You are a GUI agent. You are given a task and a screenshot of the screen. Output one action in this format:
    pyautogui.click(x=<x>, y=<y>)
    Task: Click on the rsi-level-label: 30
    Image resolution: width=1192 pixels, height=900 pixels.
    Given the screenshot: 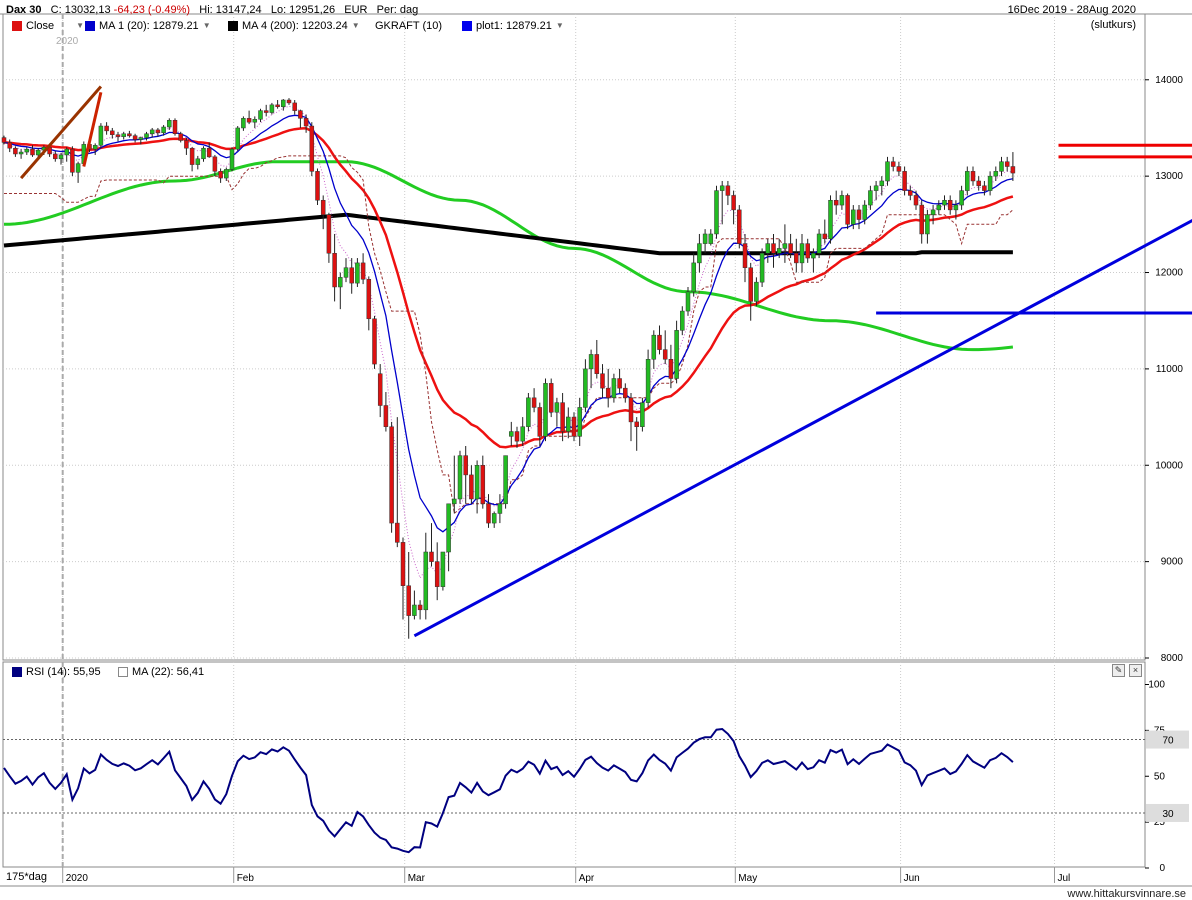 What is the action you would take?
    pyautogui.click(x=1168, y=814)
    